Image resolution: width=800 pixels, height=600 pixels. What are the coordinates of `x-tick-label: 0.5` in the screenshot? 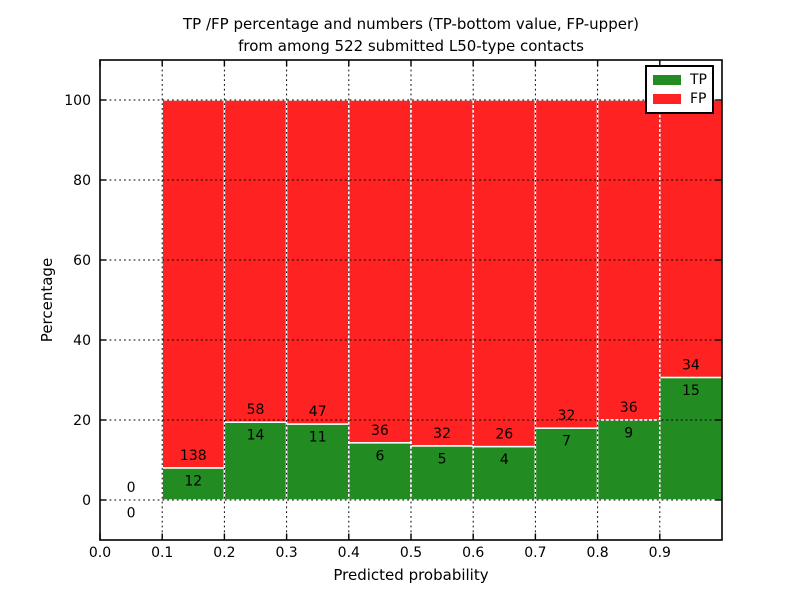 It's located at (411, 553).